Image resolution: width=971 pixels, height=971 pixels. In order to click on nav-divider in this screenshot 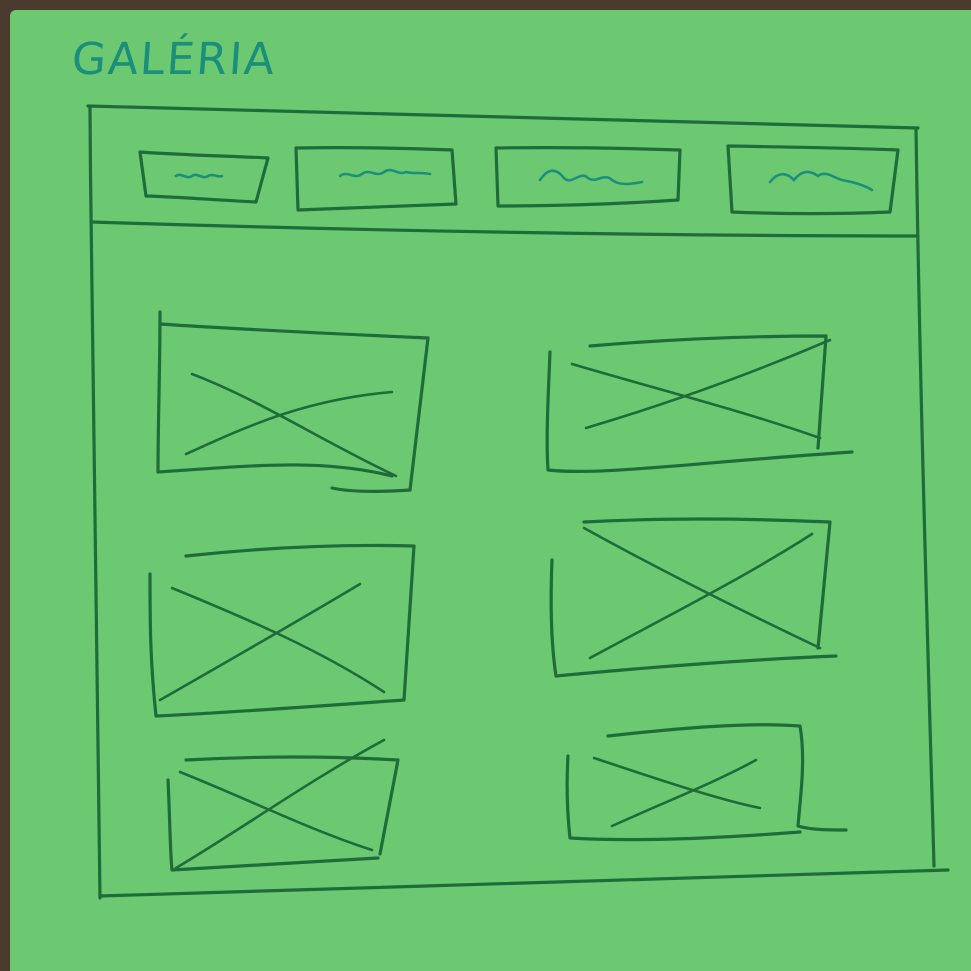, I will do `click(505, 229)`.